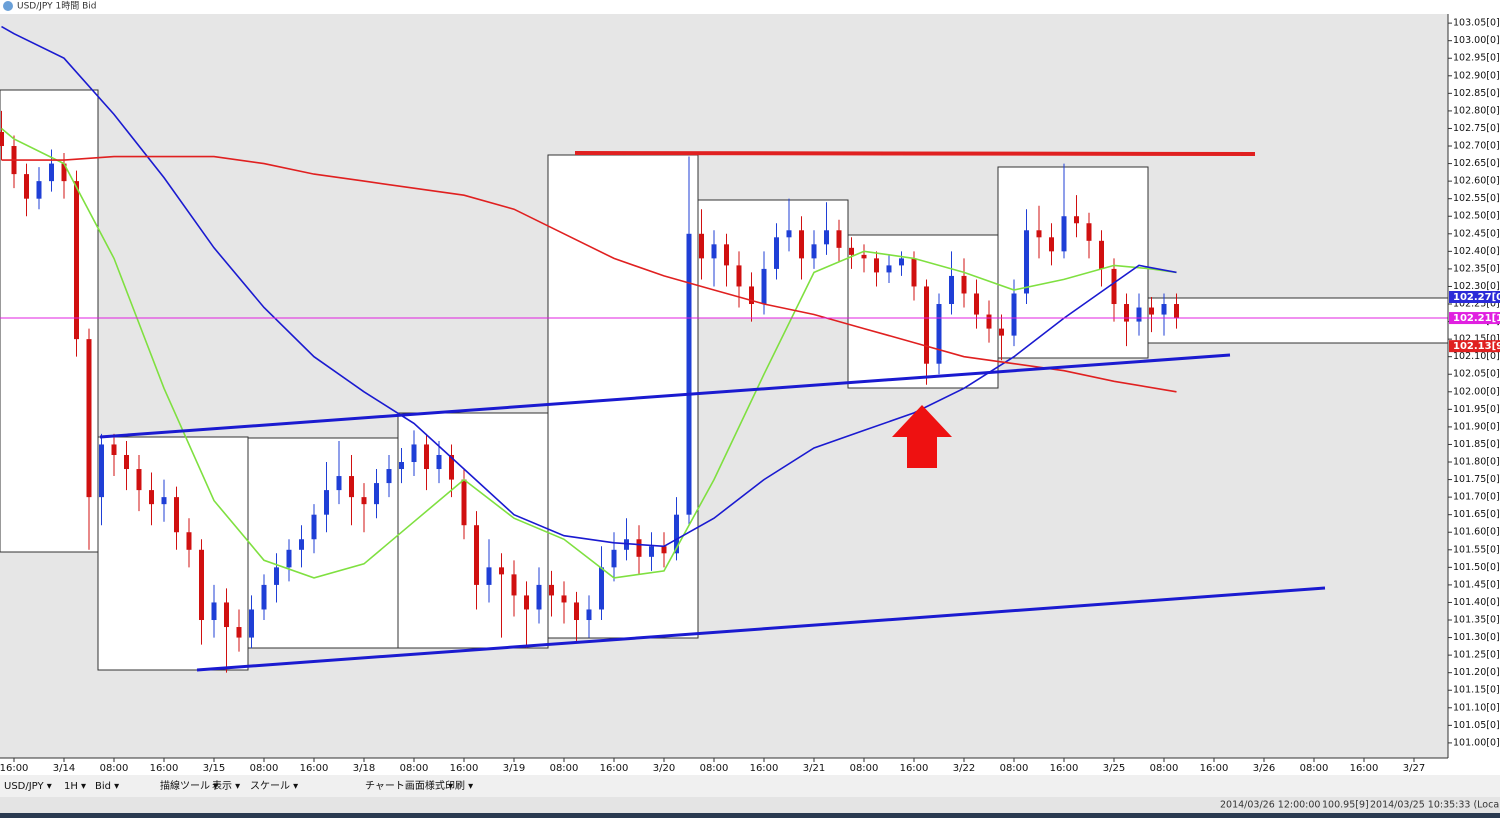  What do you see at coordinates (1476, 198) in the screenshot?
I see `y-tick-label: 102.55[0]` at bounding box center [1476, 198].